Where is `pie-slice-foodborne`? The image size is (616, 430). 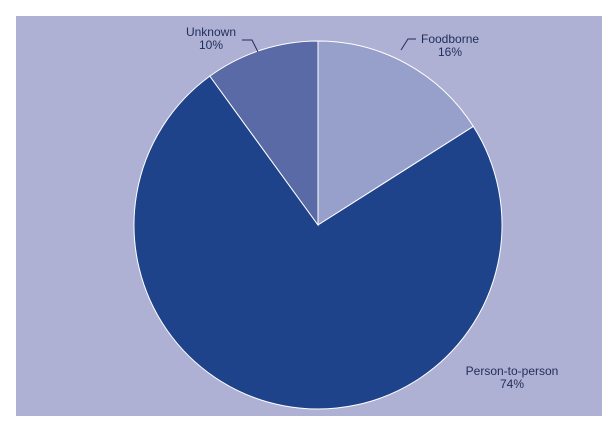
pie-slice-foodborne is located at coordinates (396, 133).